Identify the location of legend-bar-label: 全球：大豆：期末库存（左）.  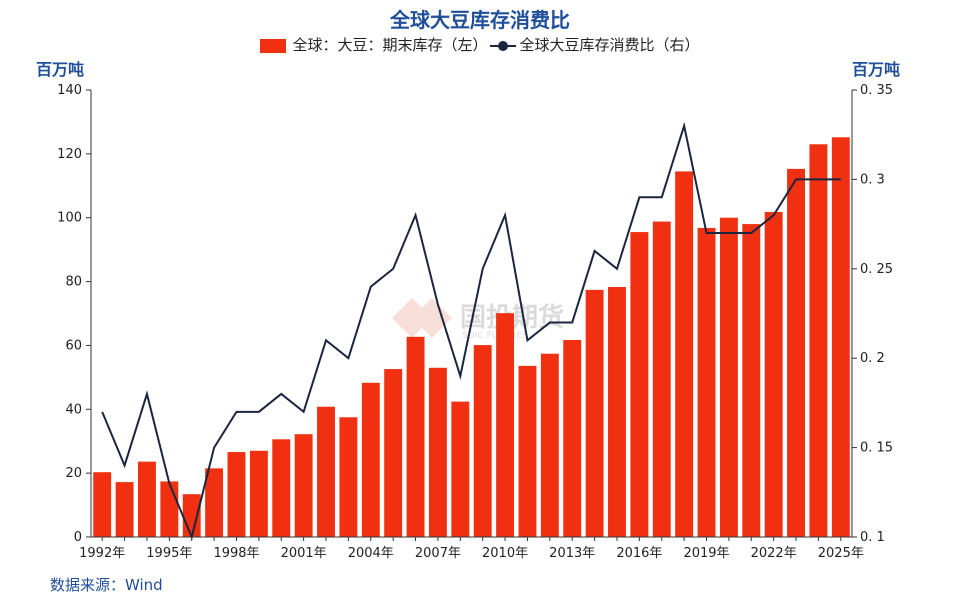
(390, 45).